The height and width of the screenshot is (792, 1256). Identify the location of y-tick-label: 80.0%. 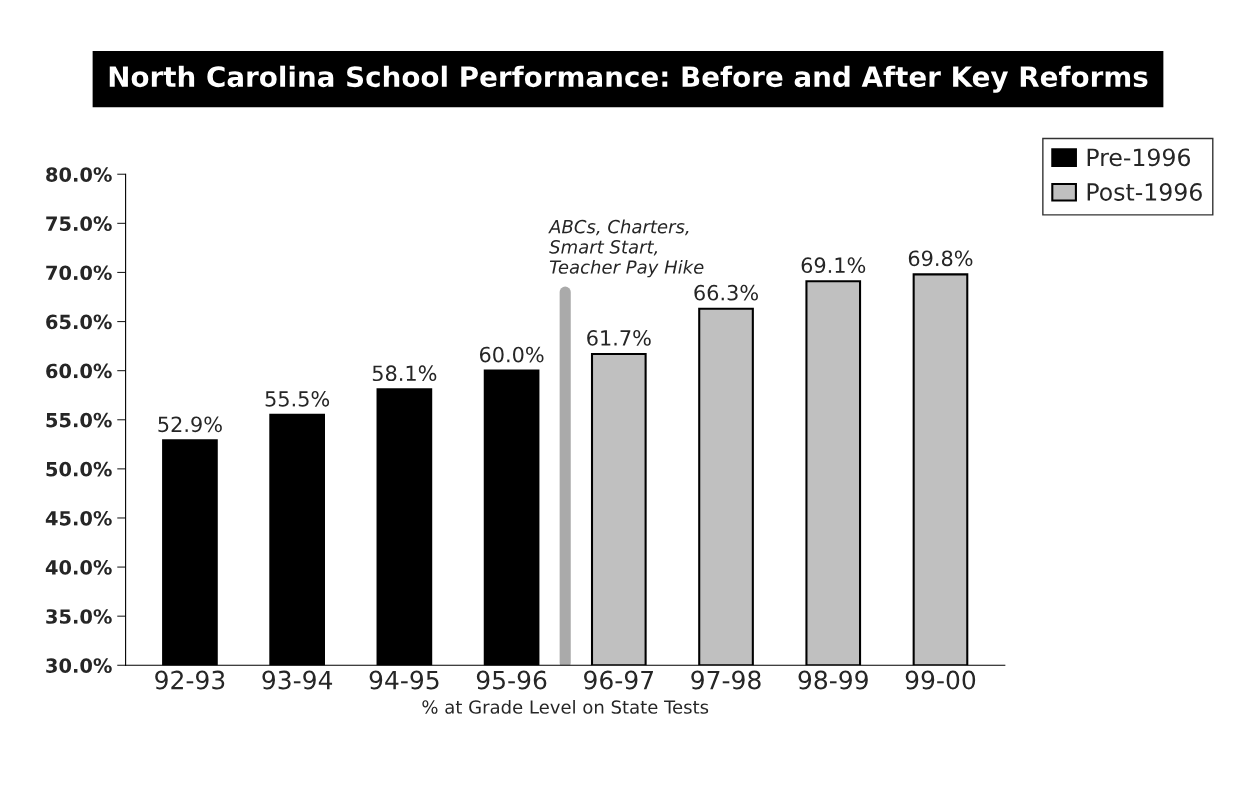
(79, 174).